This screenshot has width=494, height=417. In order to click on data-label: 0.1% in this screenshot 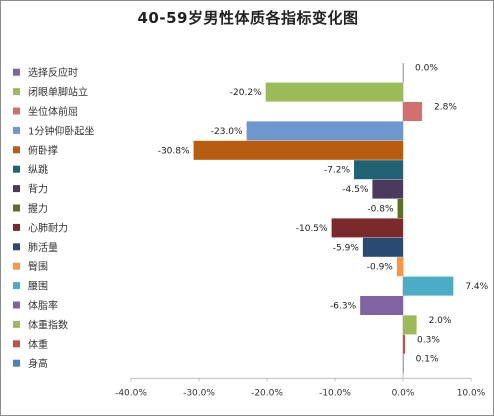, I will do `click(427, 360)`.